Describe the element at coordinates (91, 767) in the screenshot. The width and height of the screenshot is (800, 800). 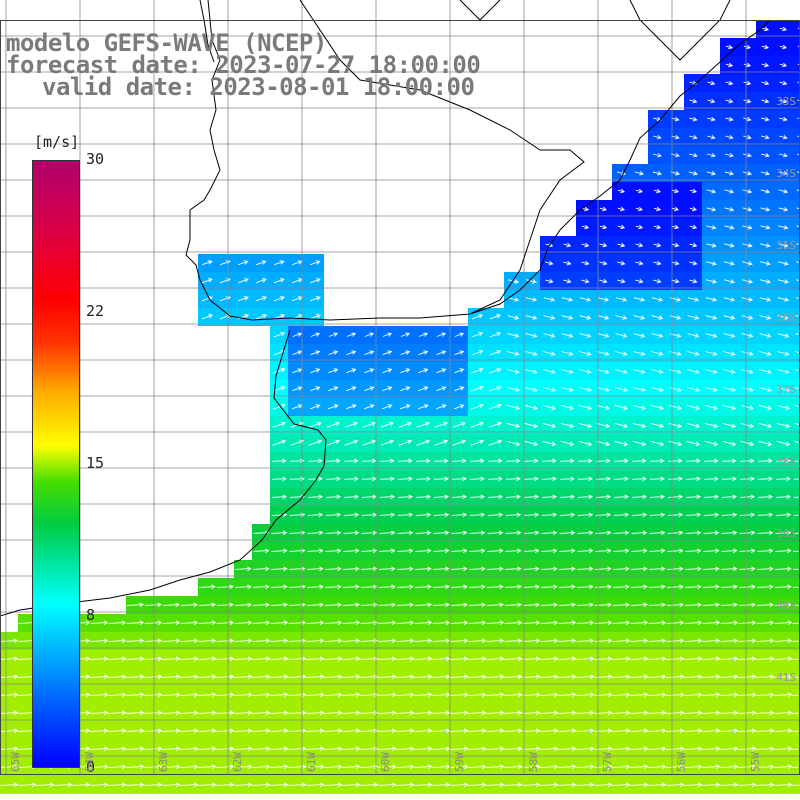
I see `colorbar-label-0: 0` at that location.